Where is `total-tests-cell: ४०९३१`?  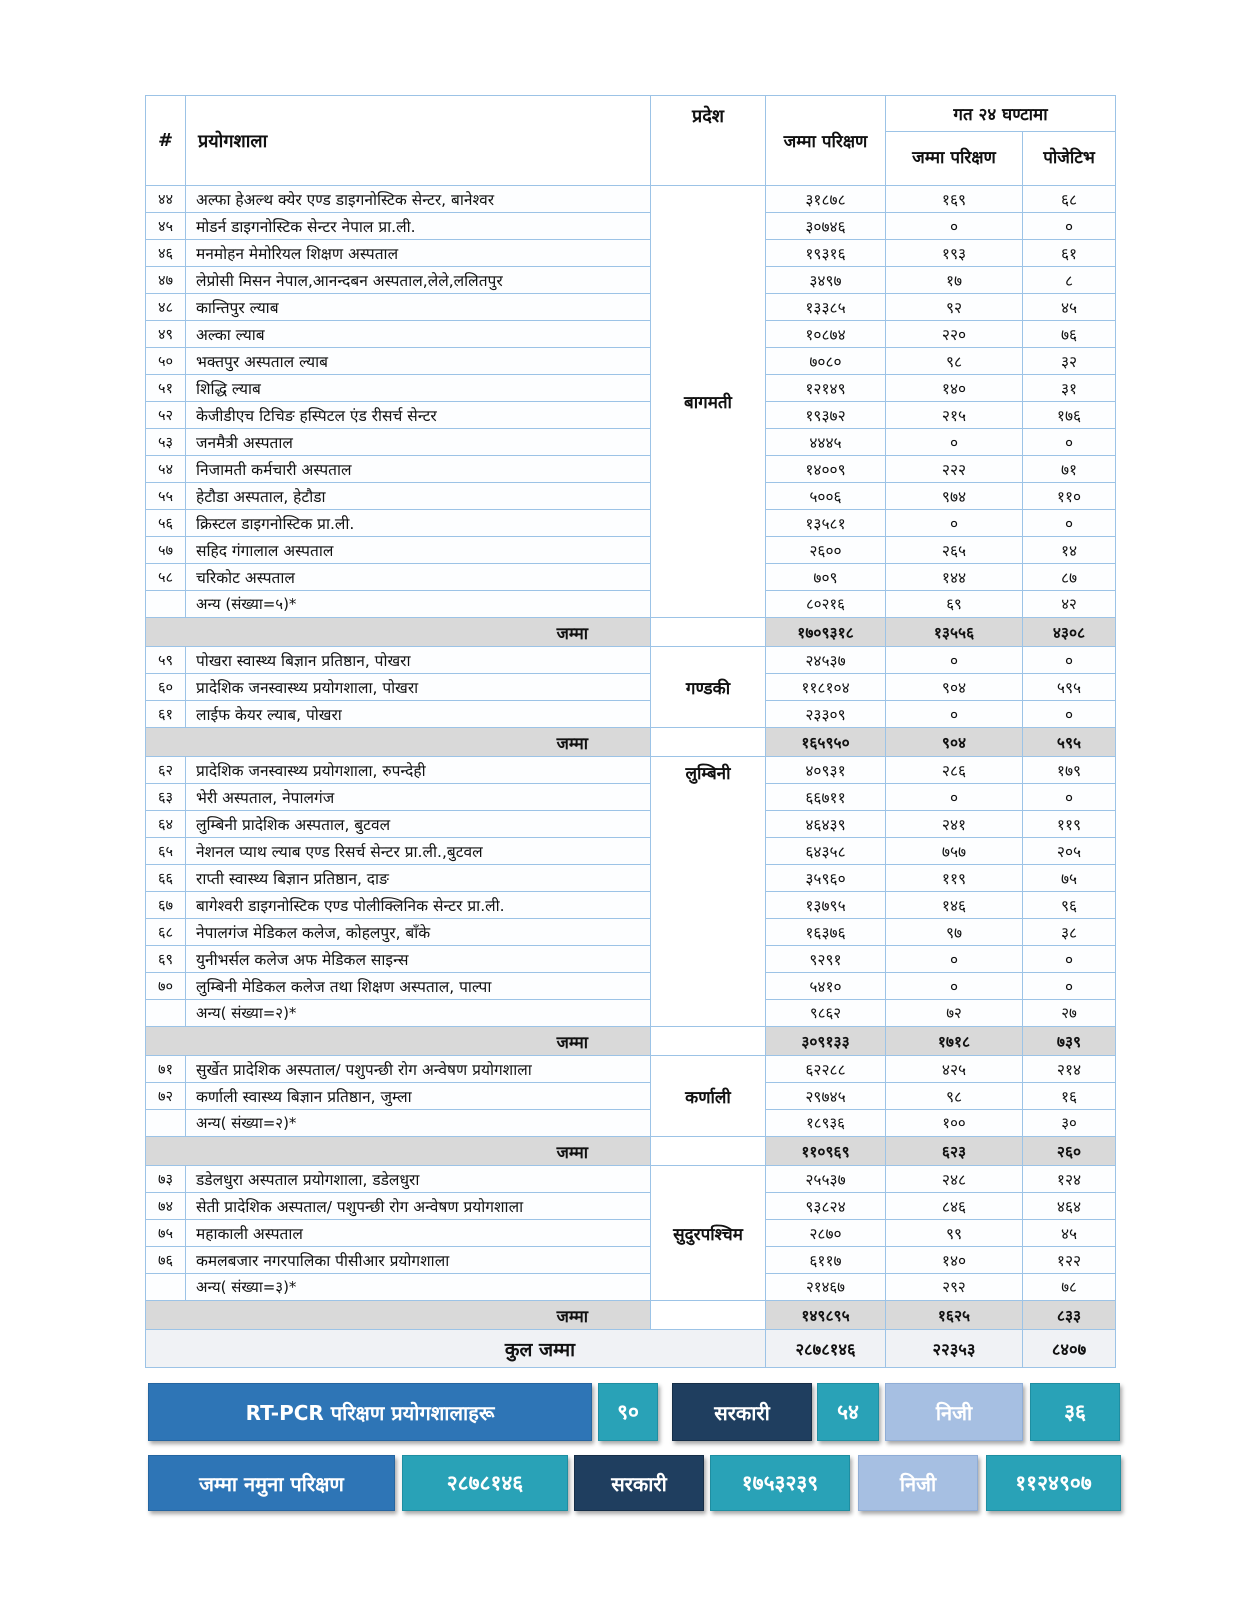
total-tests-cell: ४०९३१ is located at coordinates (825, 770).